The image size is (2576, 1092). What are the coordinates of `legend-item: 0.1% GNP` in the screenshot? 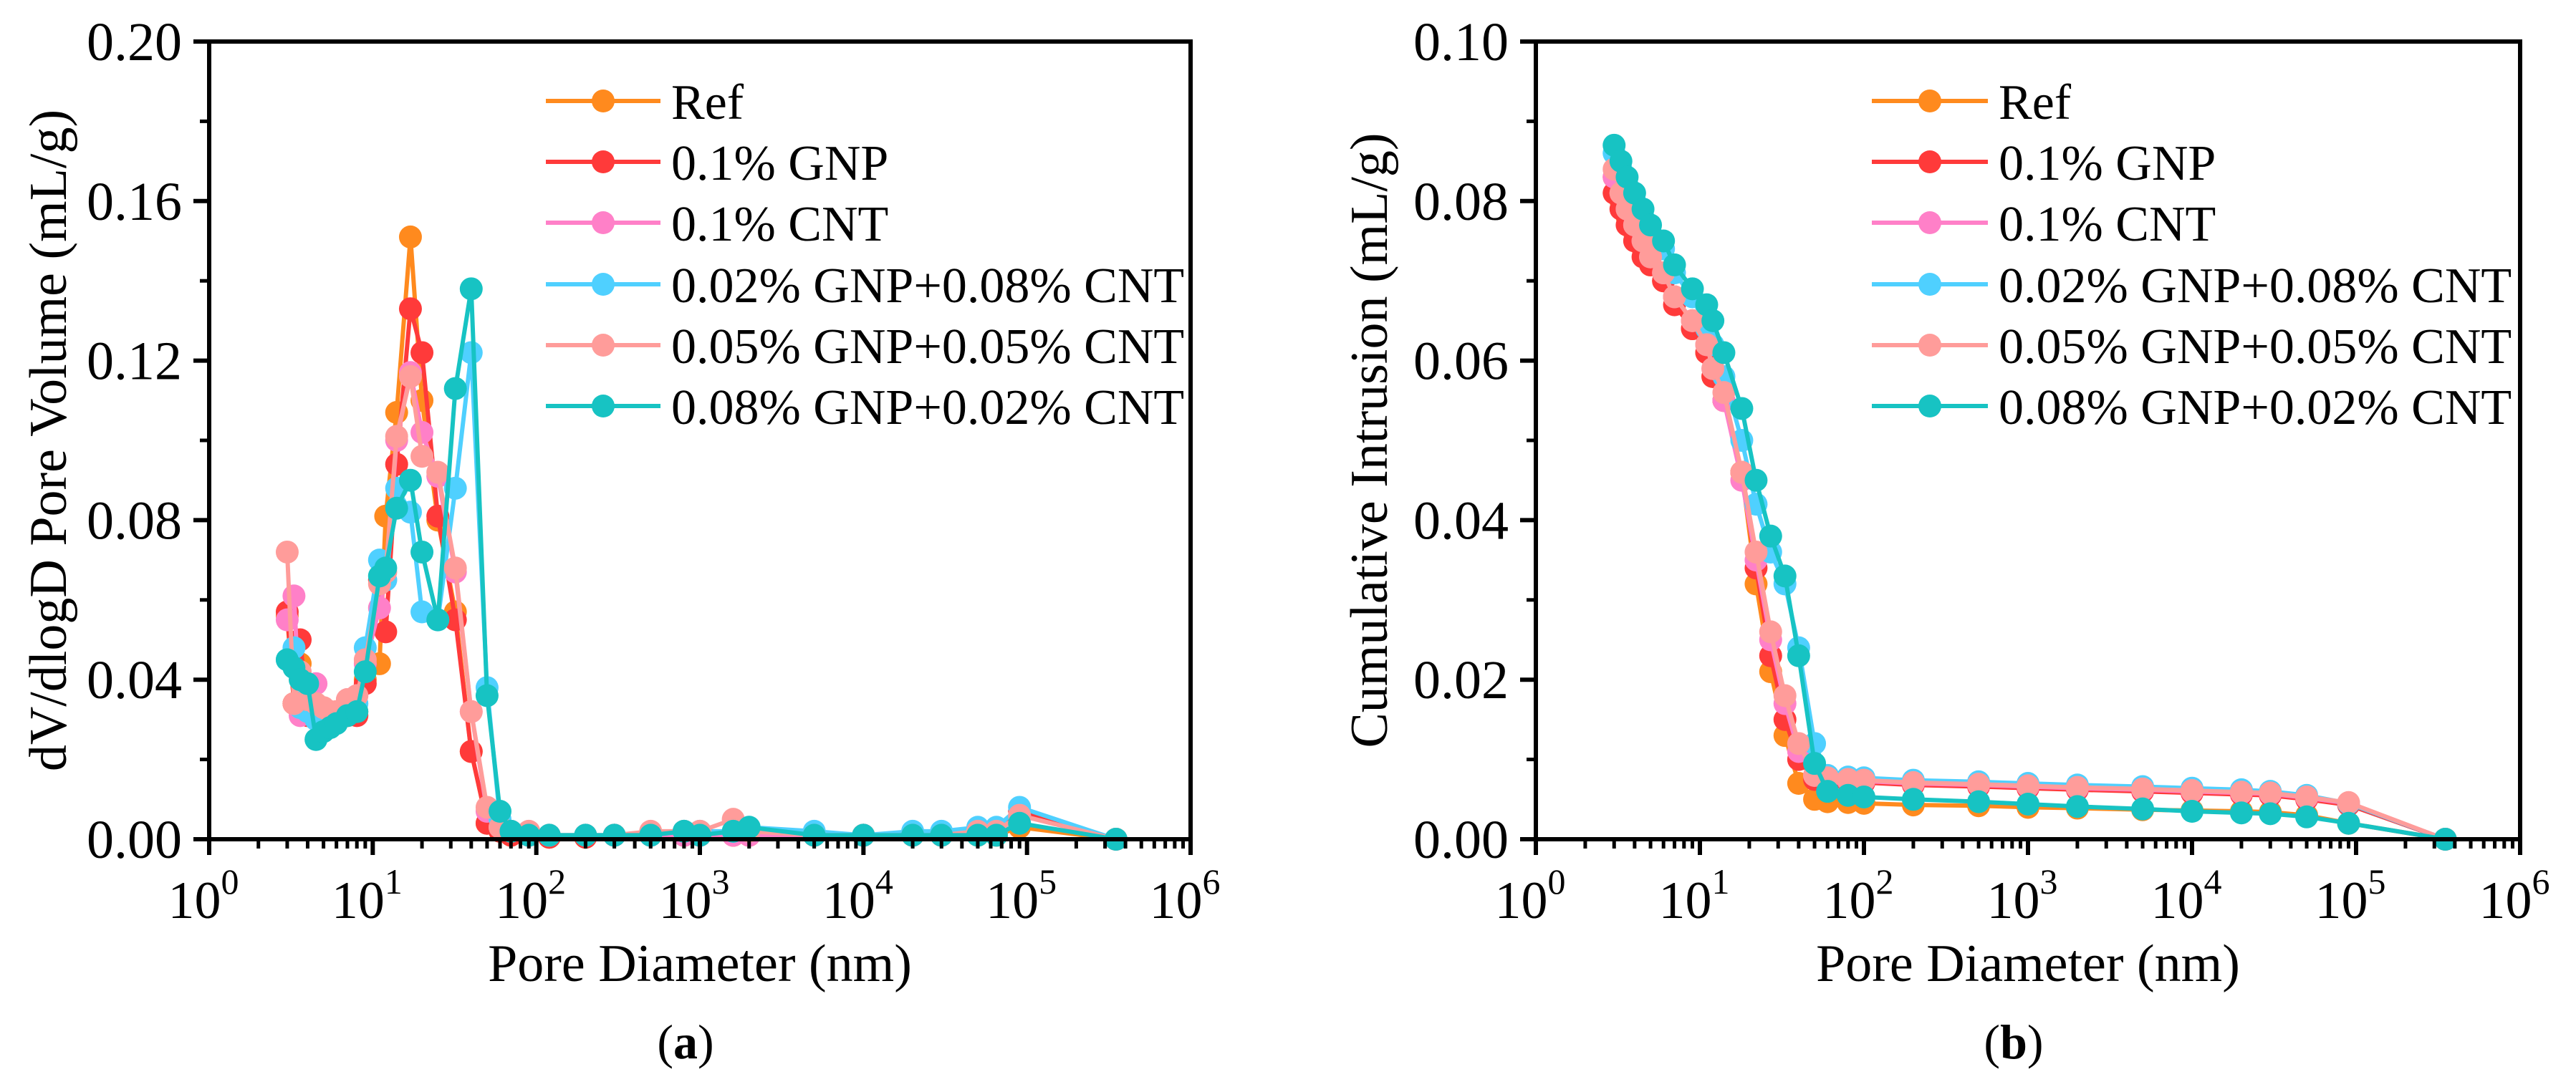 It's located at (717, 163).